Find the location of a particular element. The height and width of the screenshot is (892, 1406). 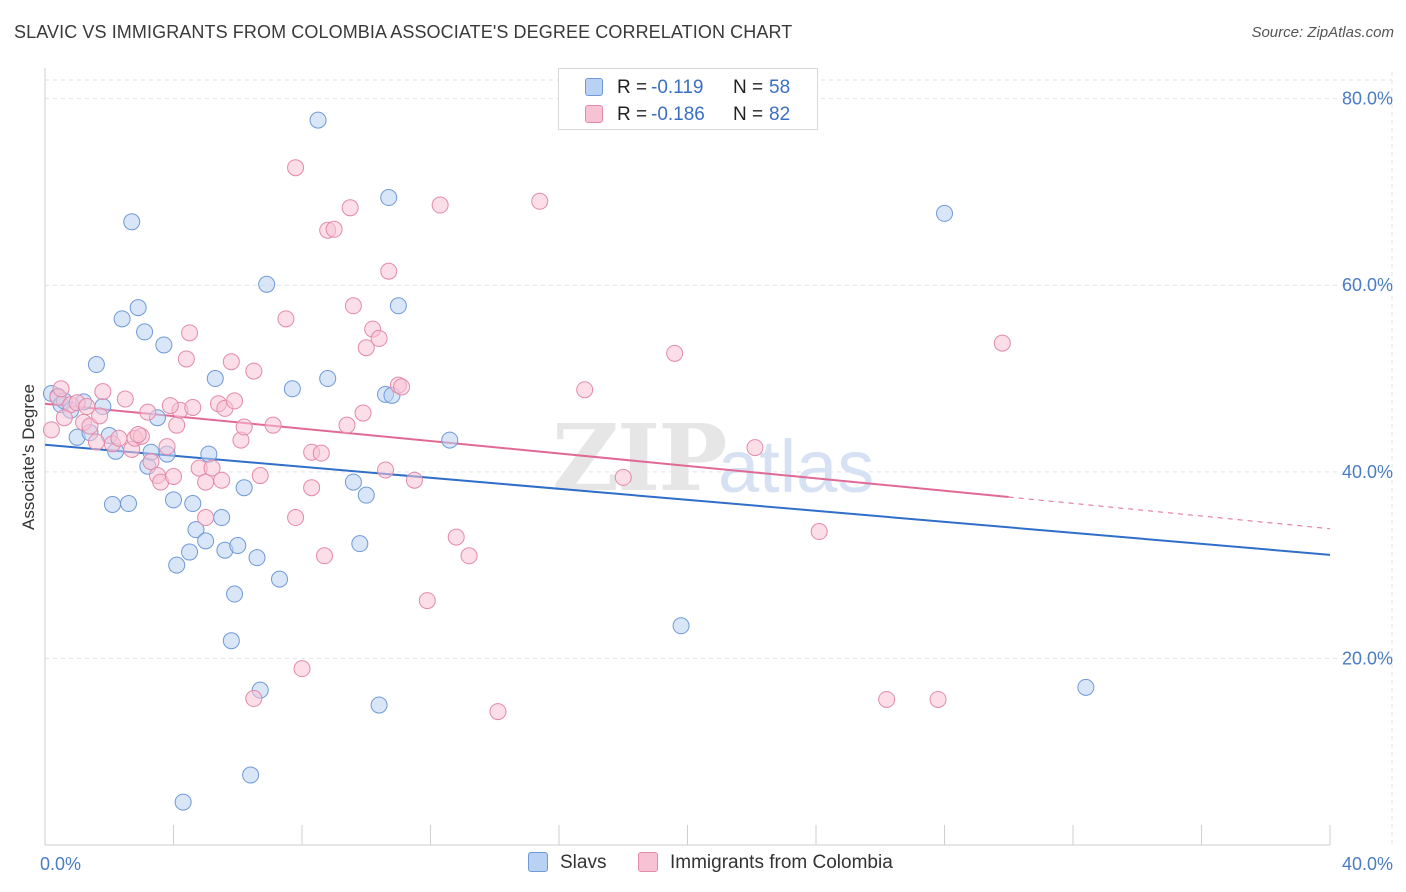

r-value: -0.119 is located at coordinates (677, 87).